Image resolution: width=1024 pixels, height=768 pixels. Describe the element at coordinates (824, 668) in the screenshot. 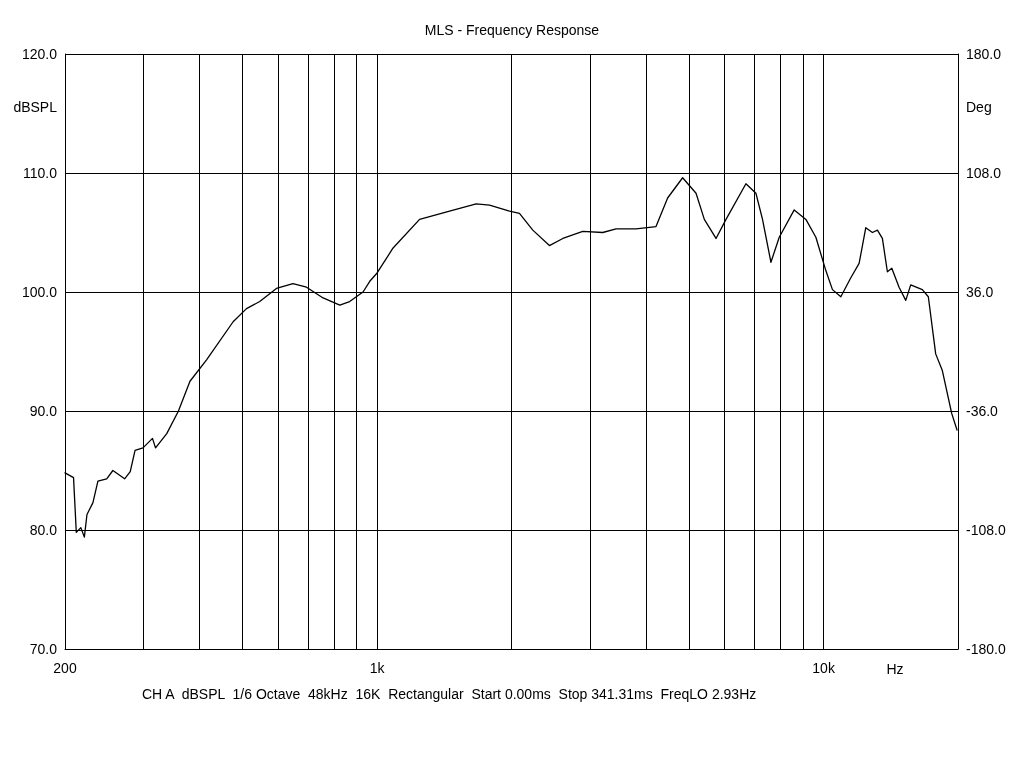

I see `x-tick-label: 10k` at that location.